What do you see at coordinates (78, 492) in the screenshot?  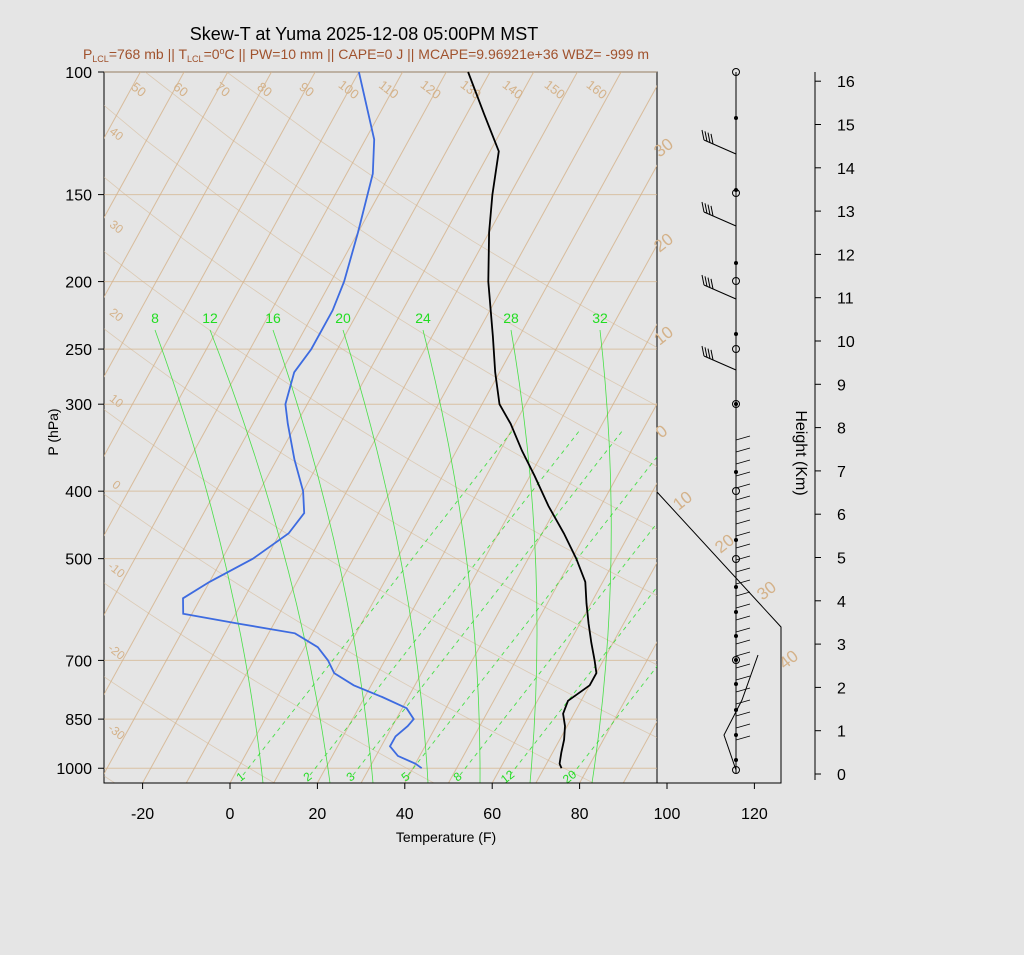 I see `pressure-tick-label: 400` at bounding box center [78, 492].